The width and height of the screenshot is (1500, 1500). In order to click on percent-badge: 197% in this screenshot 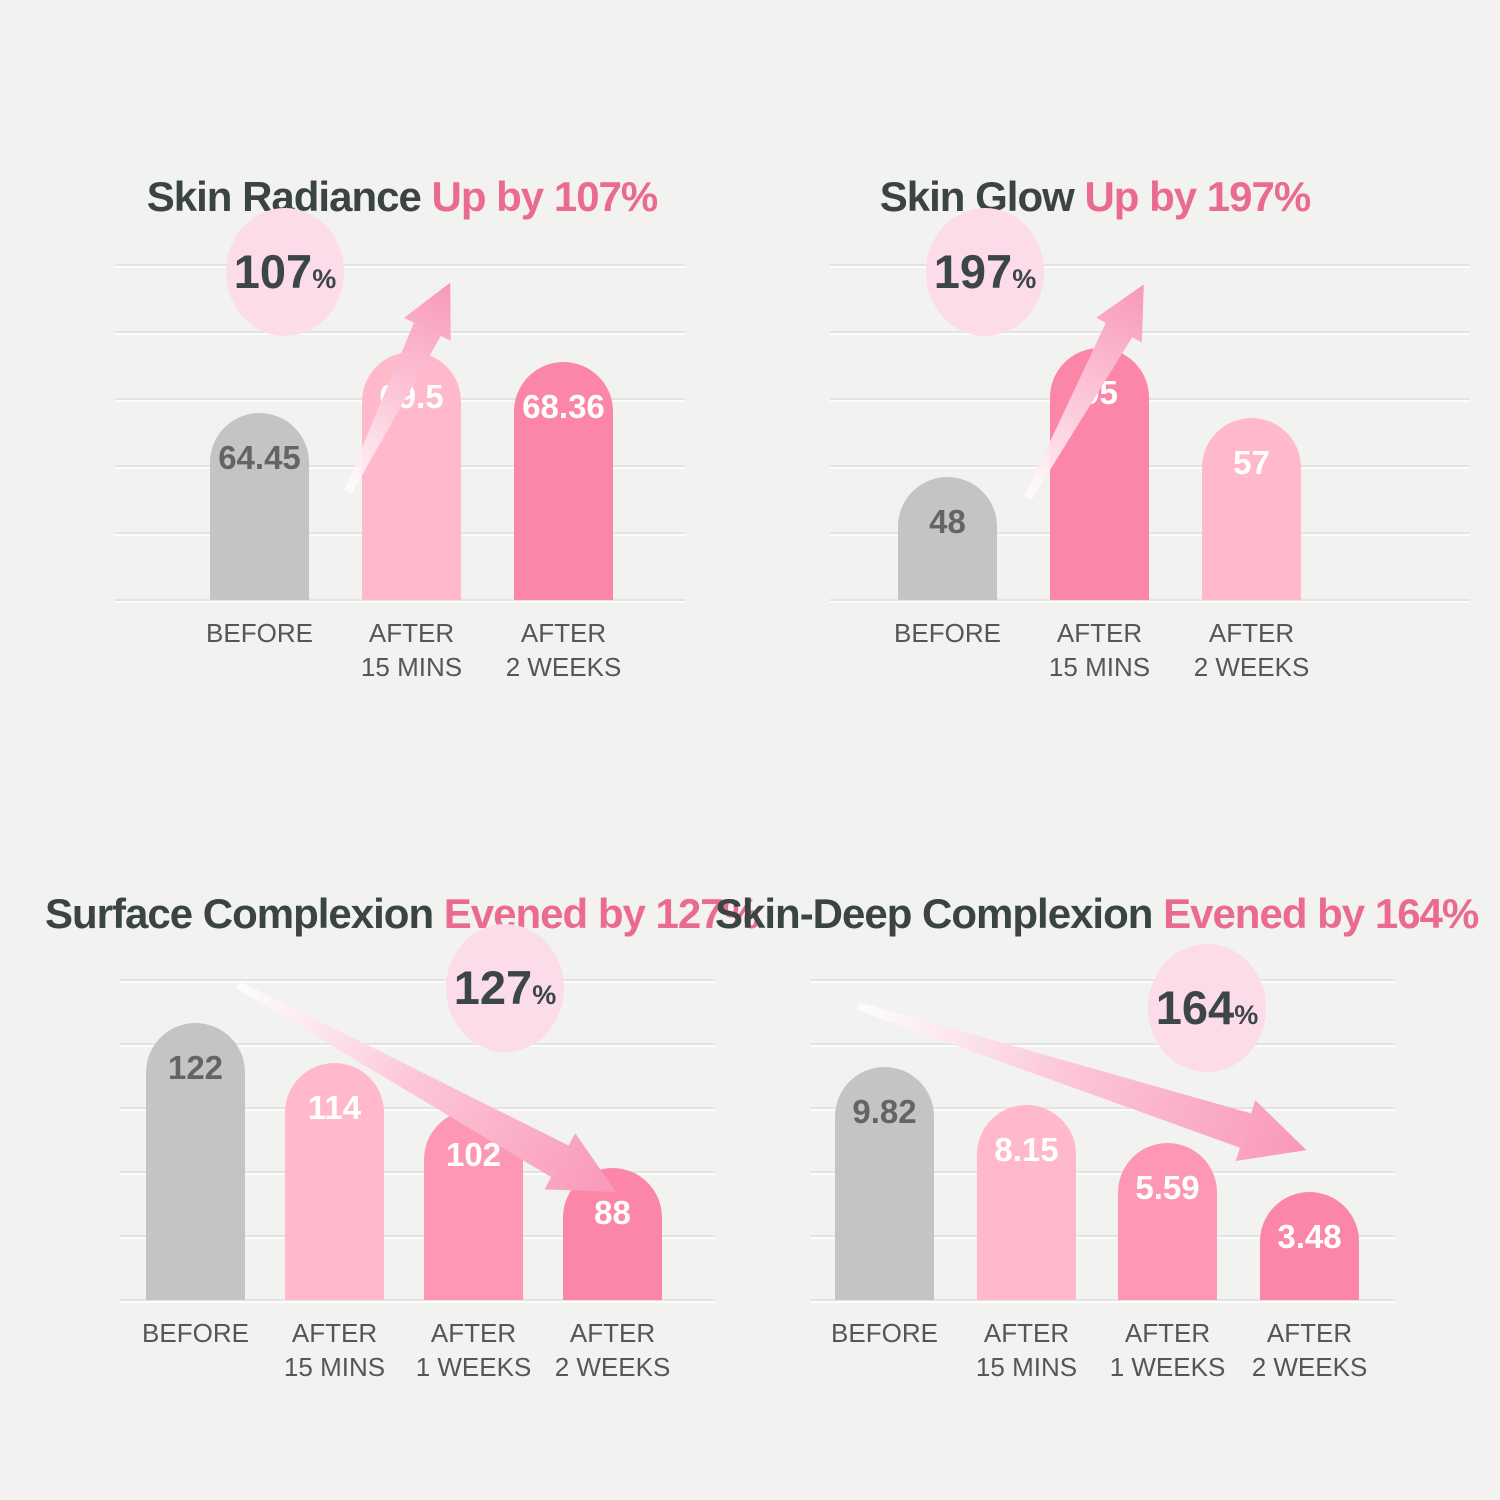, I will do `click(985, 272)`.